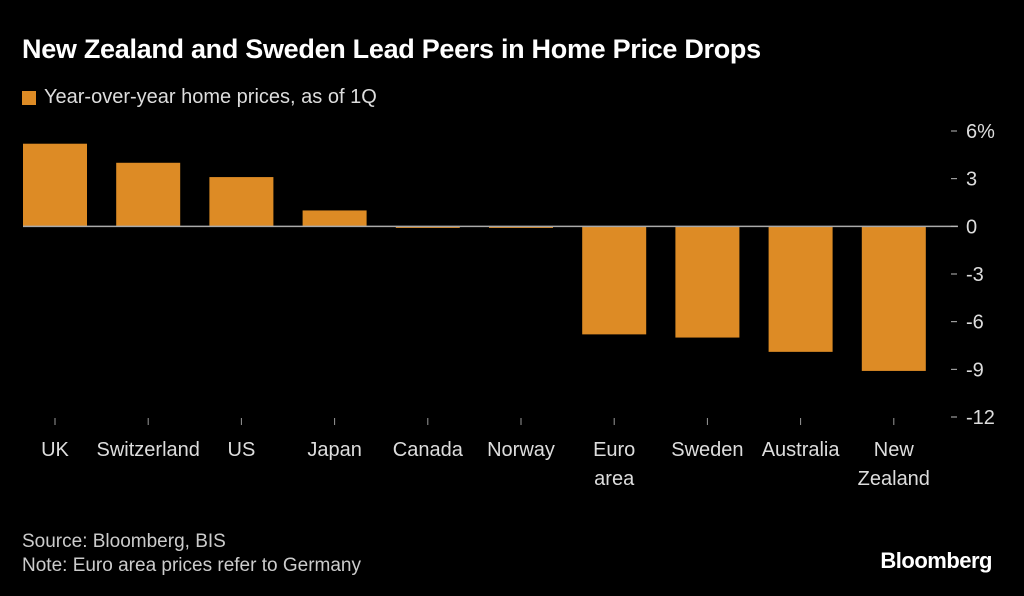 Image resolution: width=1024 pixels, height=596 pixels. I want to click on legend: Year-over-year home prices, as of 1Q, so click(199, 97).